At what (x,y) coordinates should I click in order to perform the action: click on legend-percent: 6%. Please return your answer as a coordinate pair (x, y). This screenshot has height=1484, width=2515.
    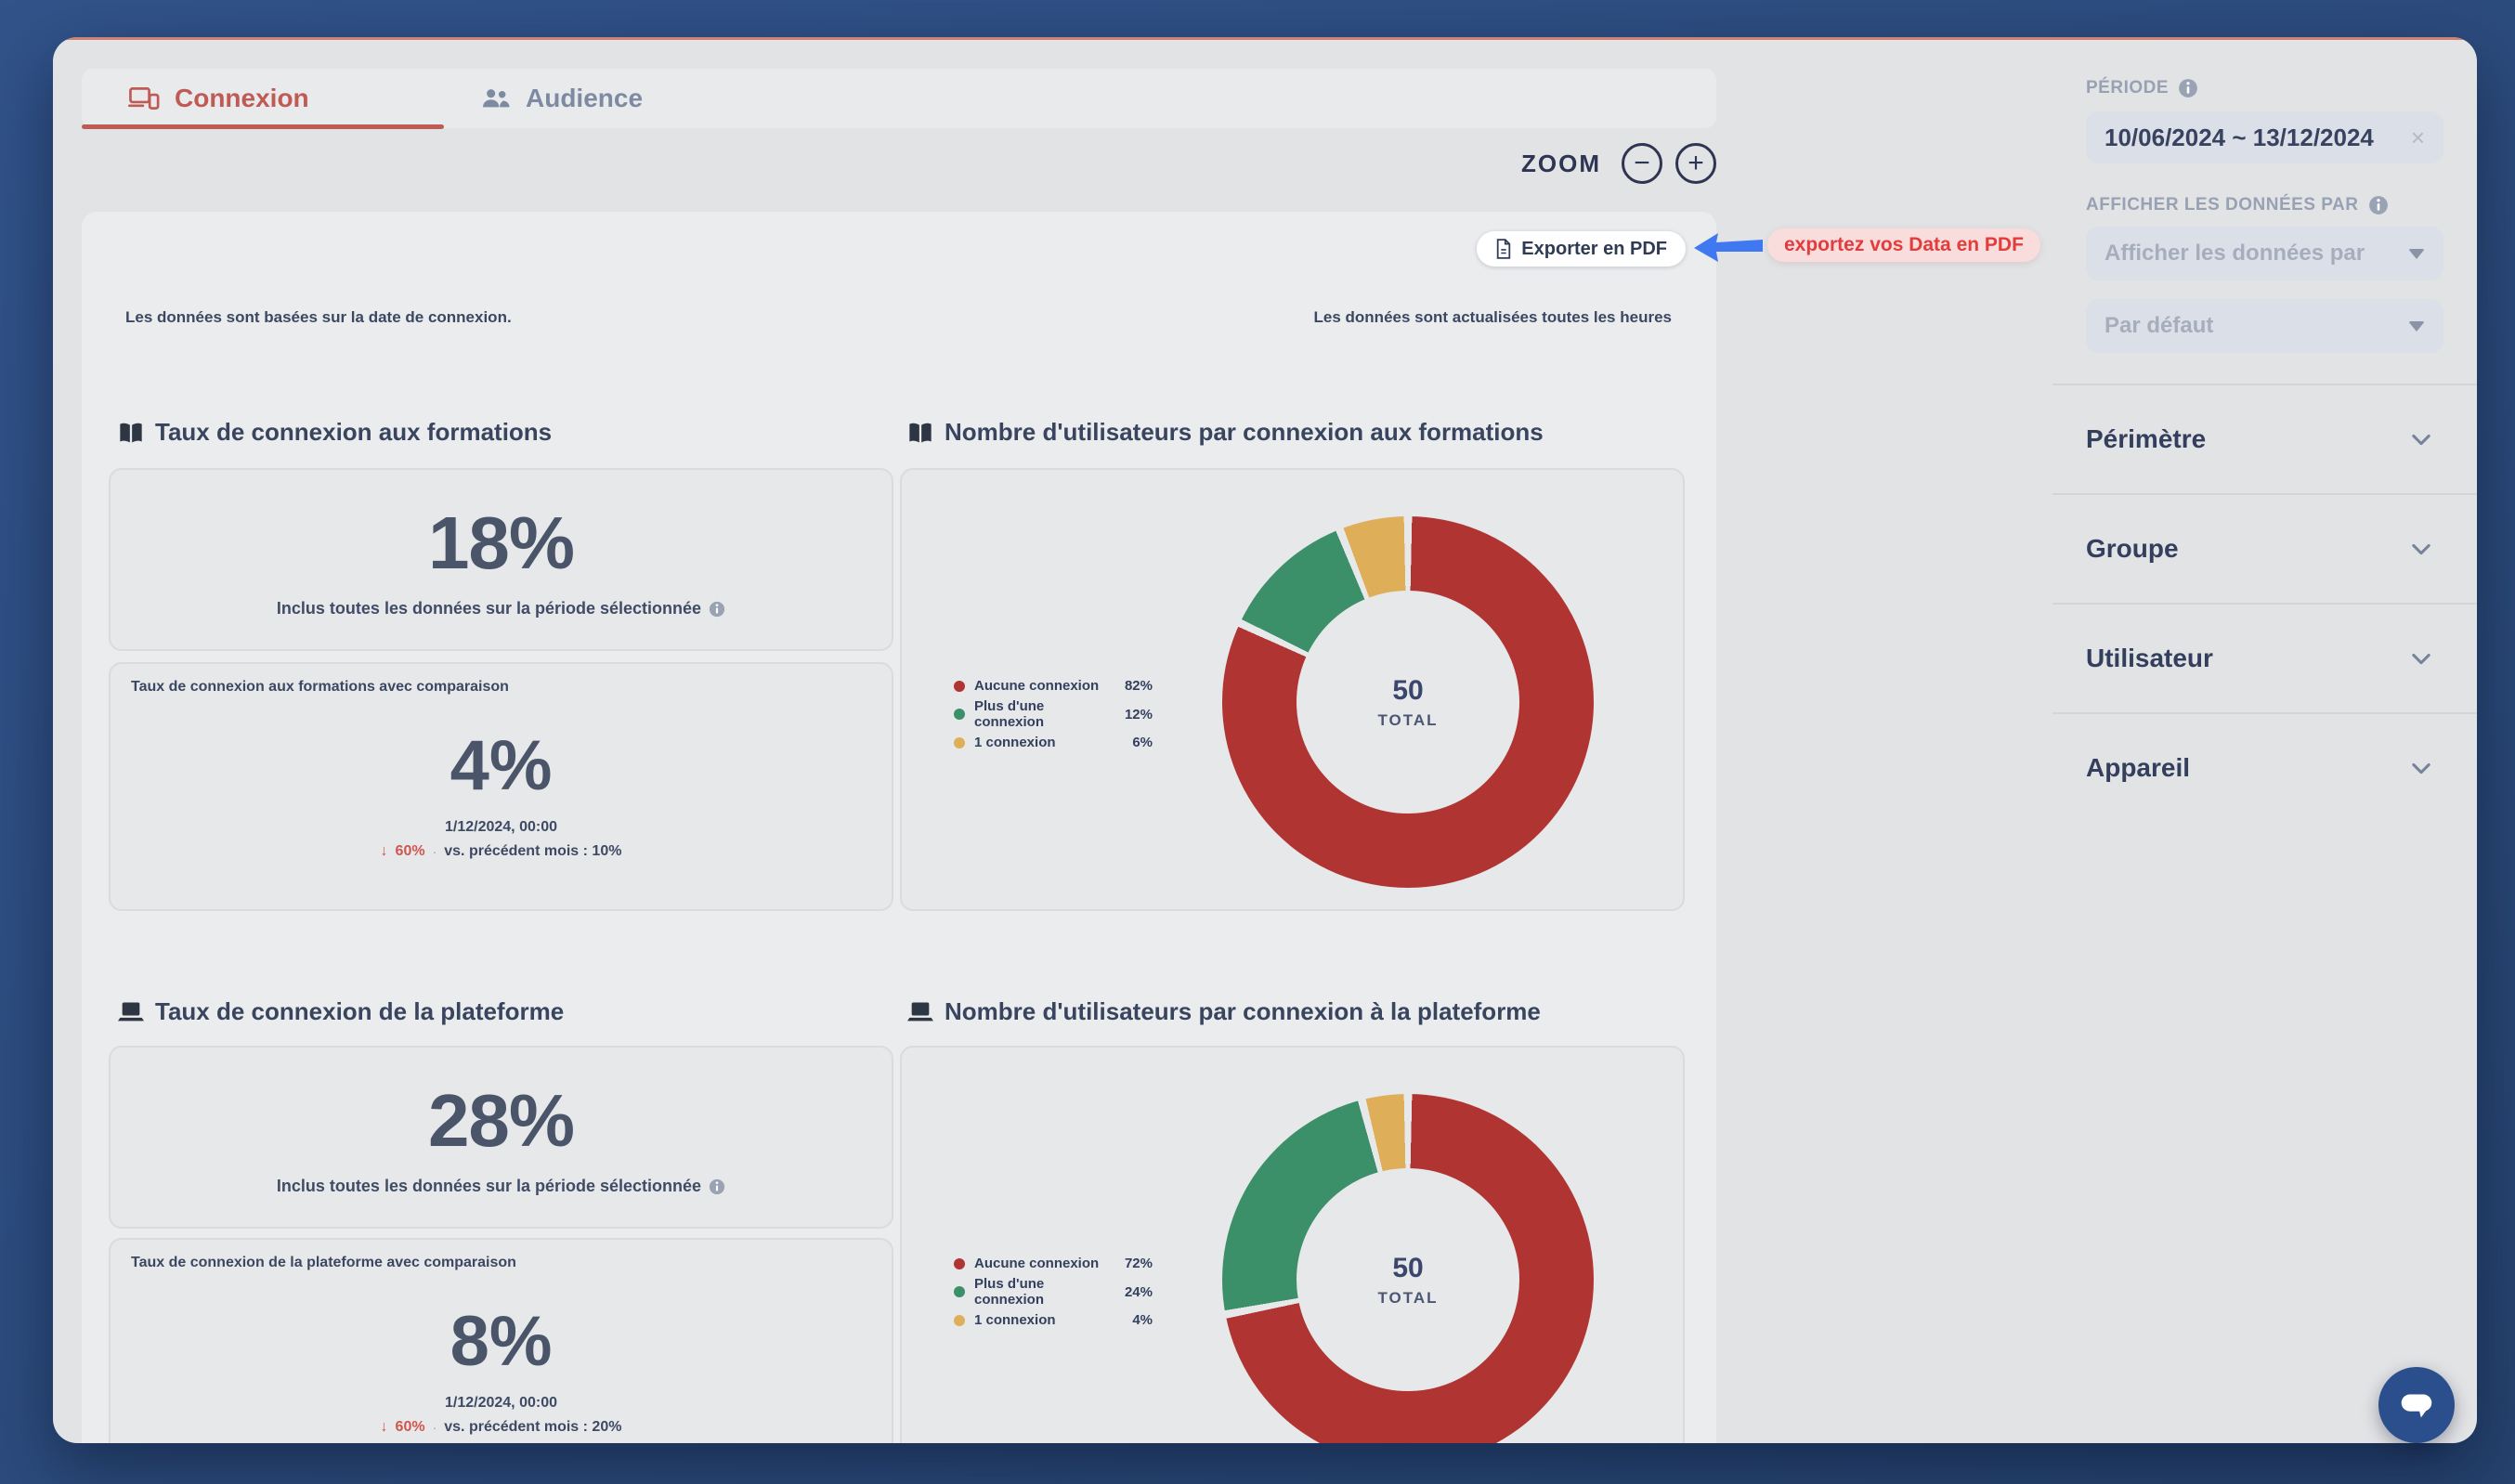
    Looking at the image, I should click on (1142, 742).